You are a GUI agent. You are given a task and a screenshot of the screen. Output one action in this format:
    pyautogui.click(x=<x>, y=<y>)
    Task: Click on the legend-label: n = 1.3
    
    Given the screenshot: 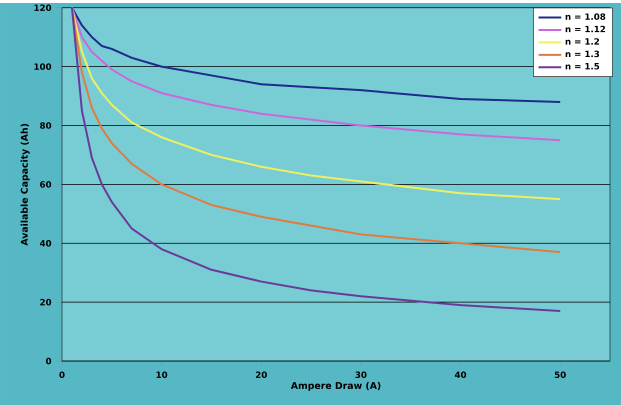 What is the action you would take?
    pyautogui.click(x=583, y=54)
    